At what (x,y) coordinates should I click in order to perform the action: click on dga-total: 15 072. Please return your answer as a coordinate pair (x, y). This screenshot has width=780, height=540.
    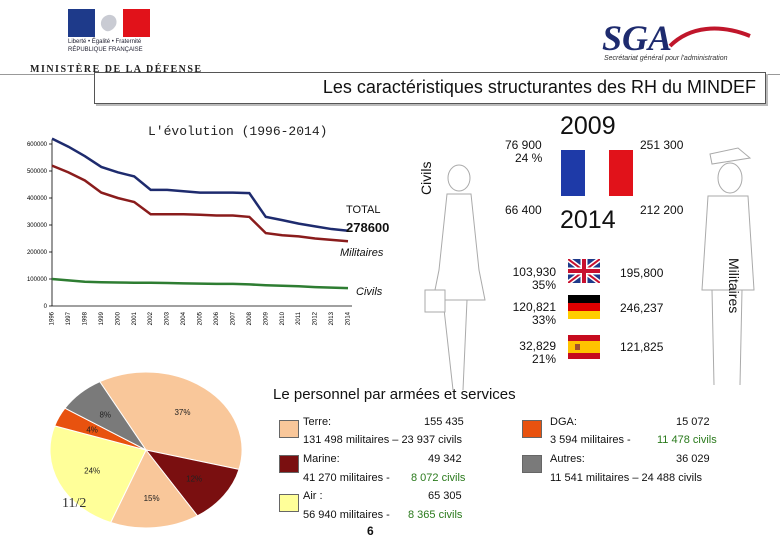
    Looking at the image, I should click on (693, 422).